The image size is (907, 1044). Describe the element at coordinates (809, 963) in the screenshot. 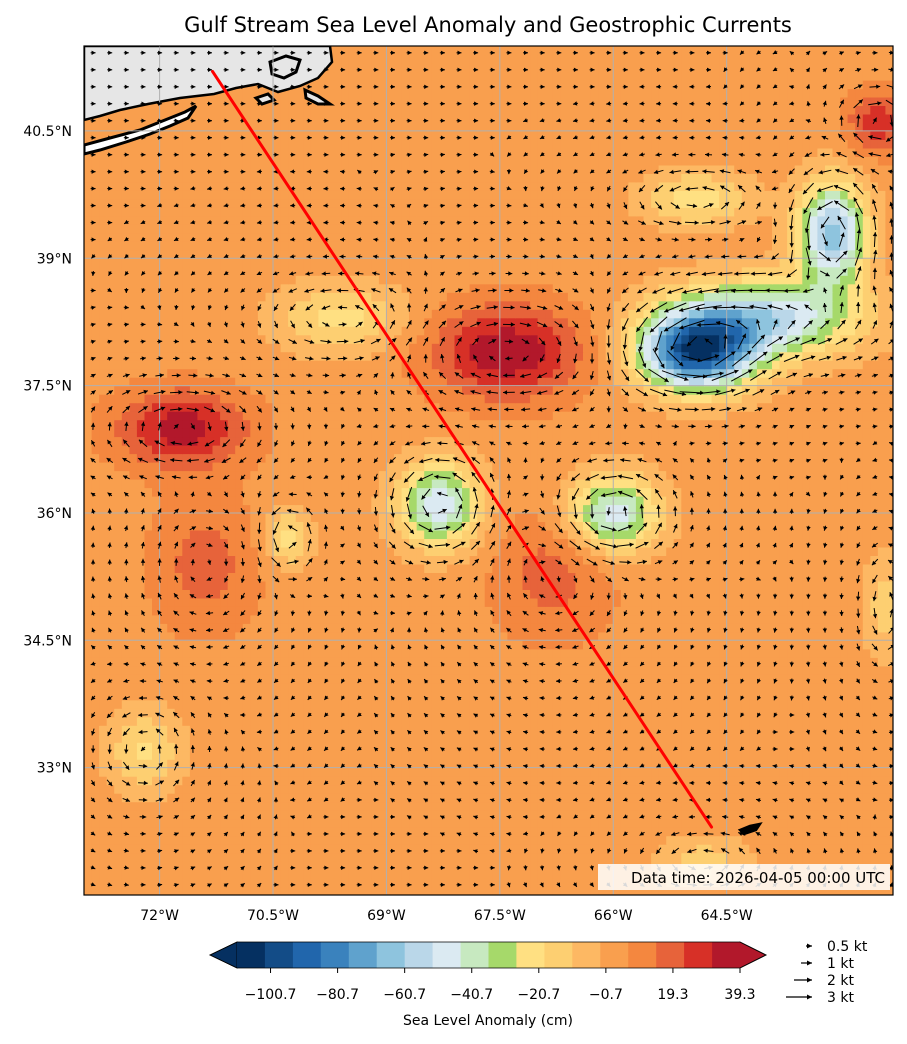

I see `legend-arrow-head` at that location.